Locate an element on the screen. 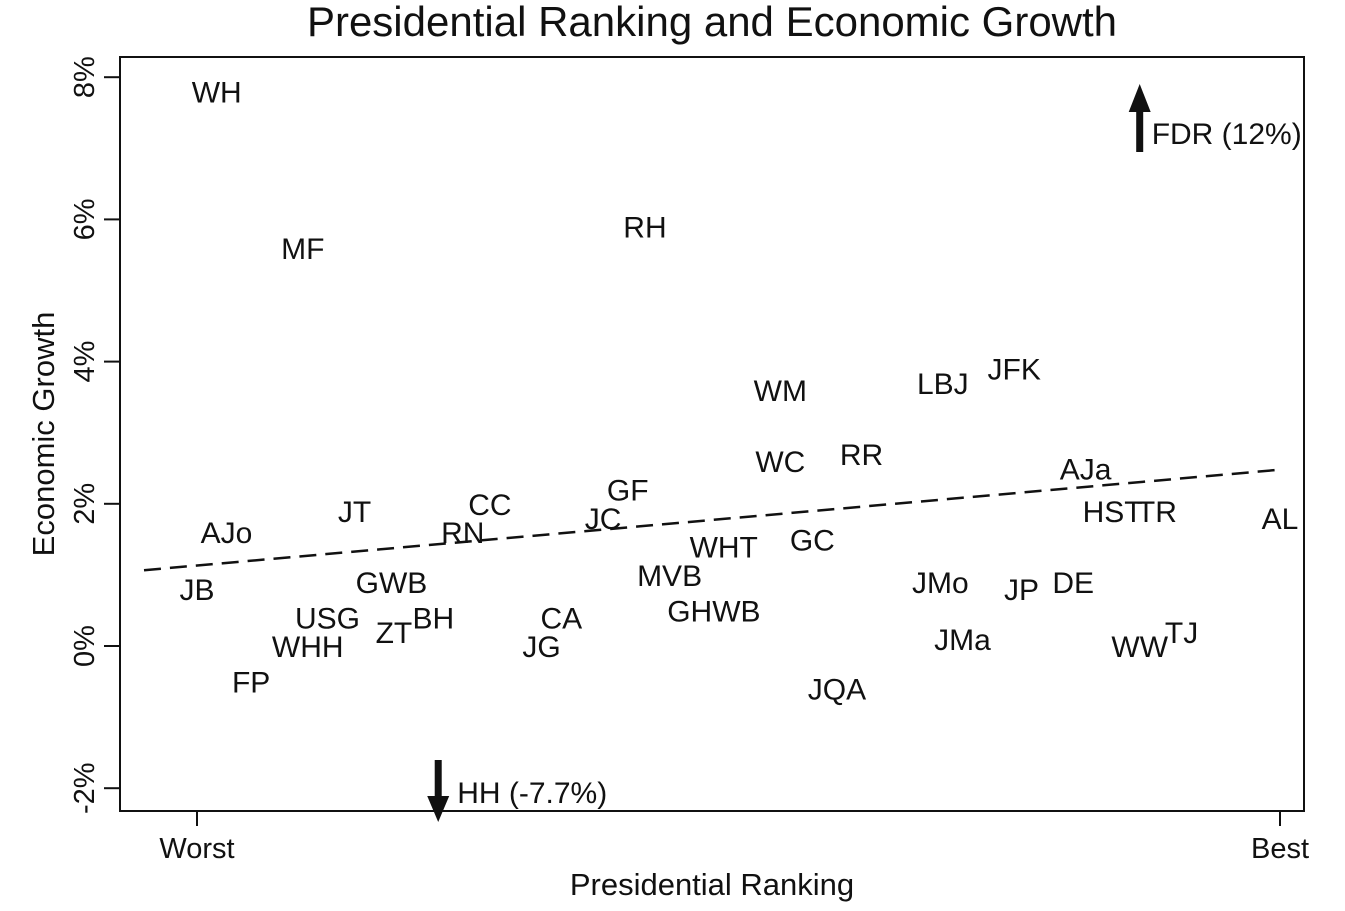  y-tick-label: 0% is located at coordinates (85, 646).